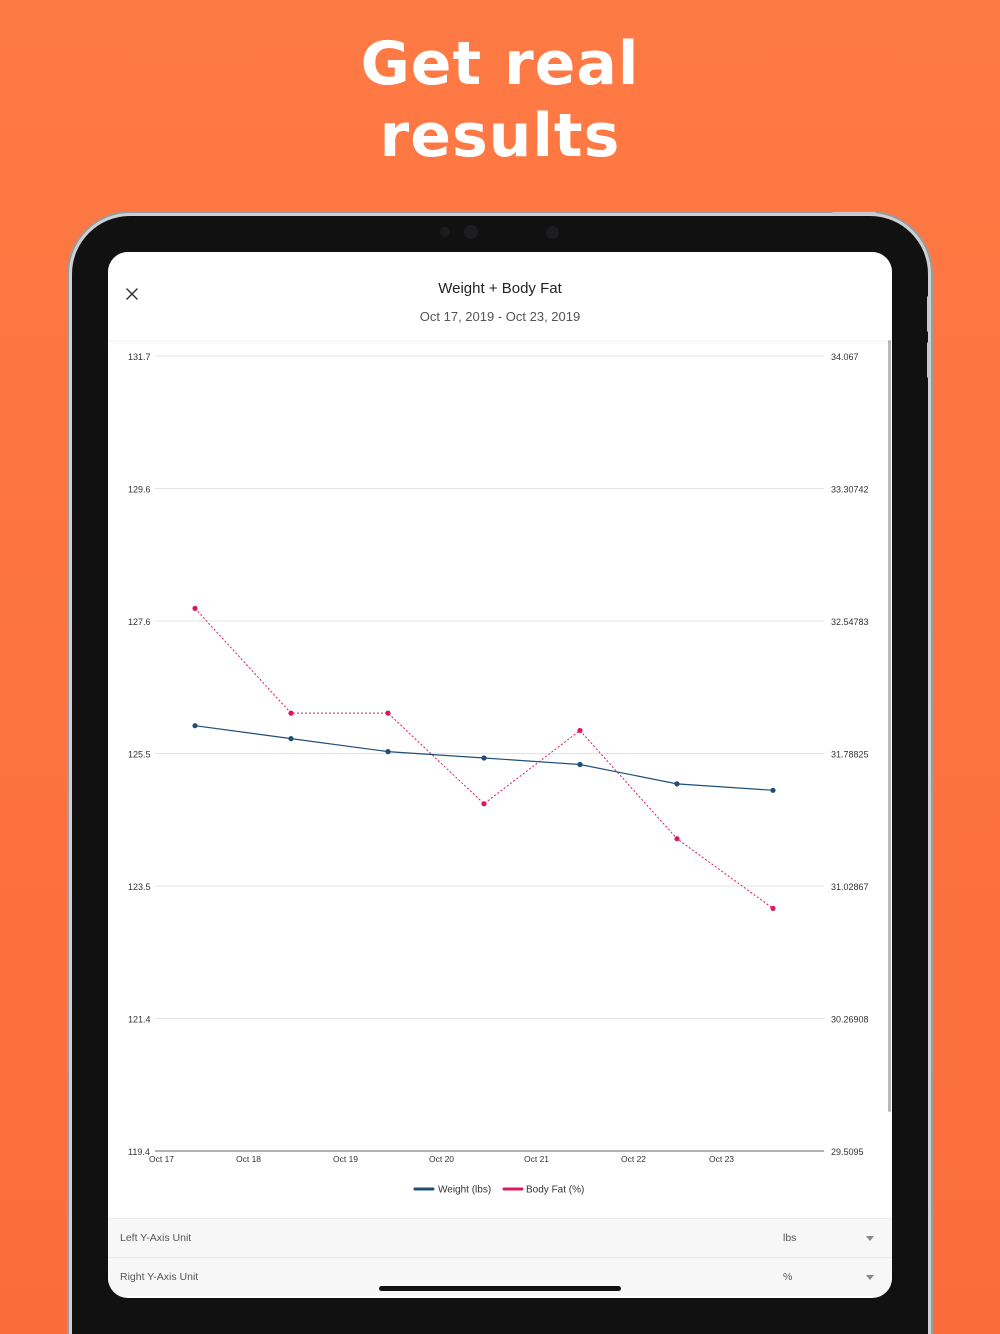 The height and width of the screenshot is (1334, 1000). I want to click on x-tick-label: Oct 21, so click(536, 1159).